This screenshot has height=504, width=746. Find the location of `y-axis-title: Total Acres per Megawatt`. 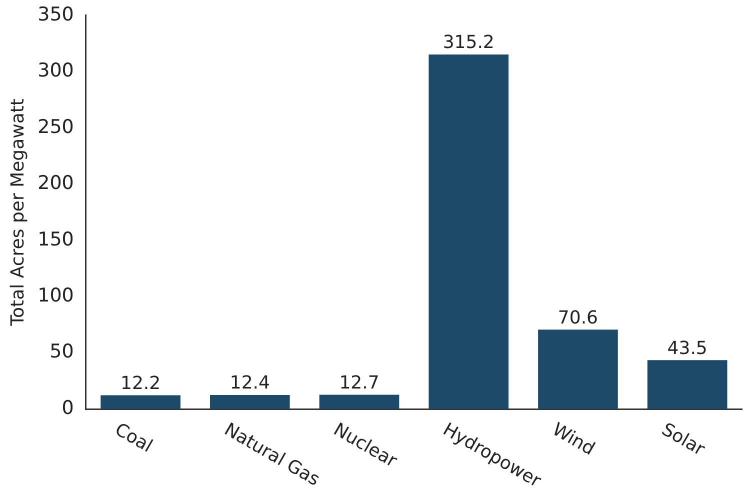

y-axis-title: Total Acres per Megawatt is located at coordinates (17, 212).